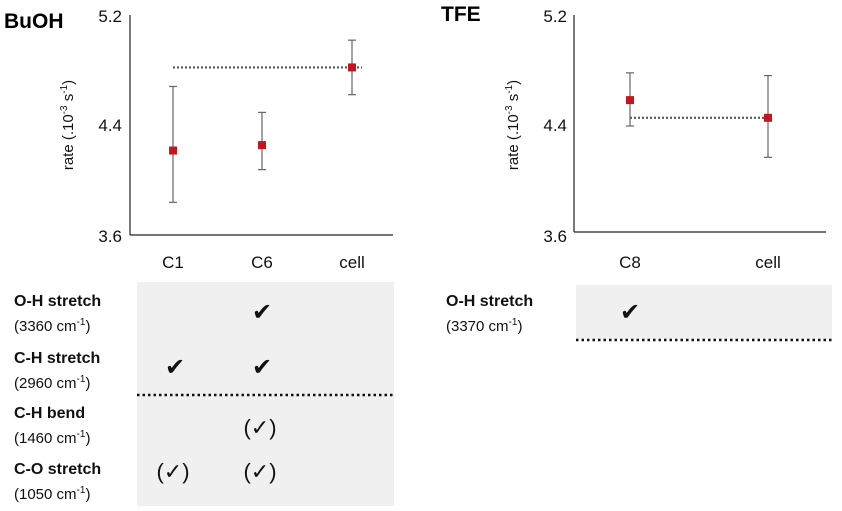  I want to click on vibration-label: C-H bend, so click(49, 413).